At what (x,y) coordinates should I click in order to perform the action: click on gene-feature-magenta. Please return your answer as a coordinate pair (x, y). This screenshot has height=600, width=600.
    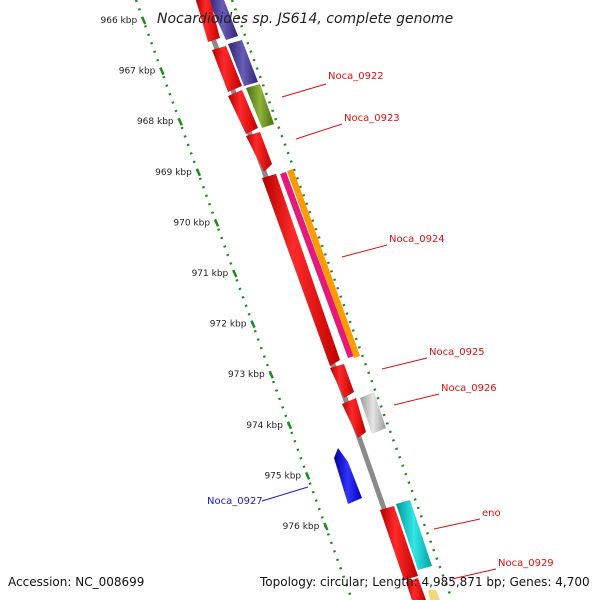
    Looking at the image, I should click on (317, 265).